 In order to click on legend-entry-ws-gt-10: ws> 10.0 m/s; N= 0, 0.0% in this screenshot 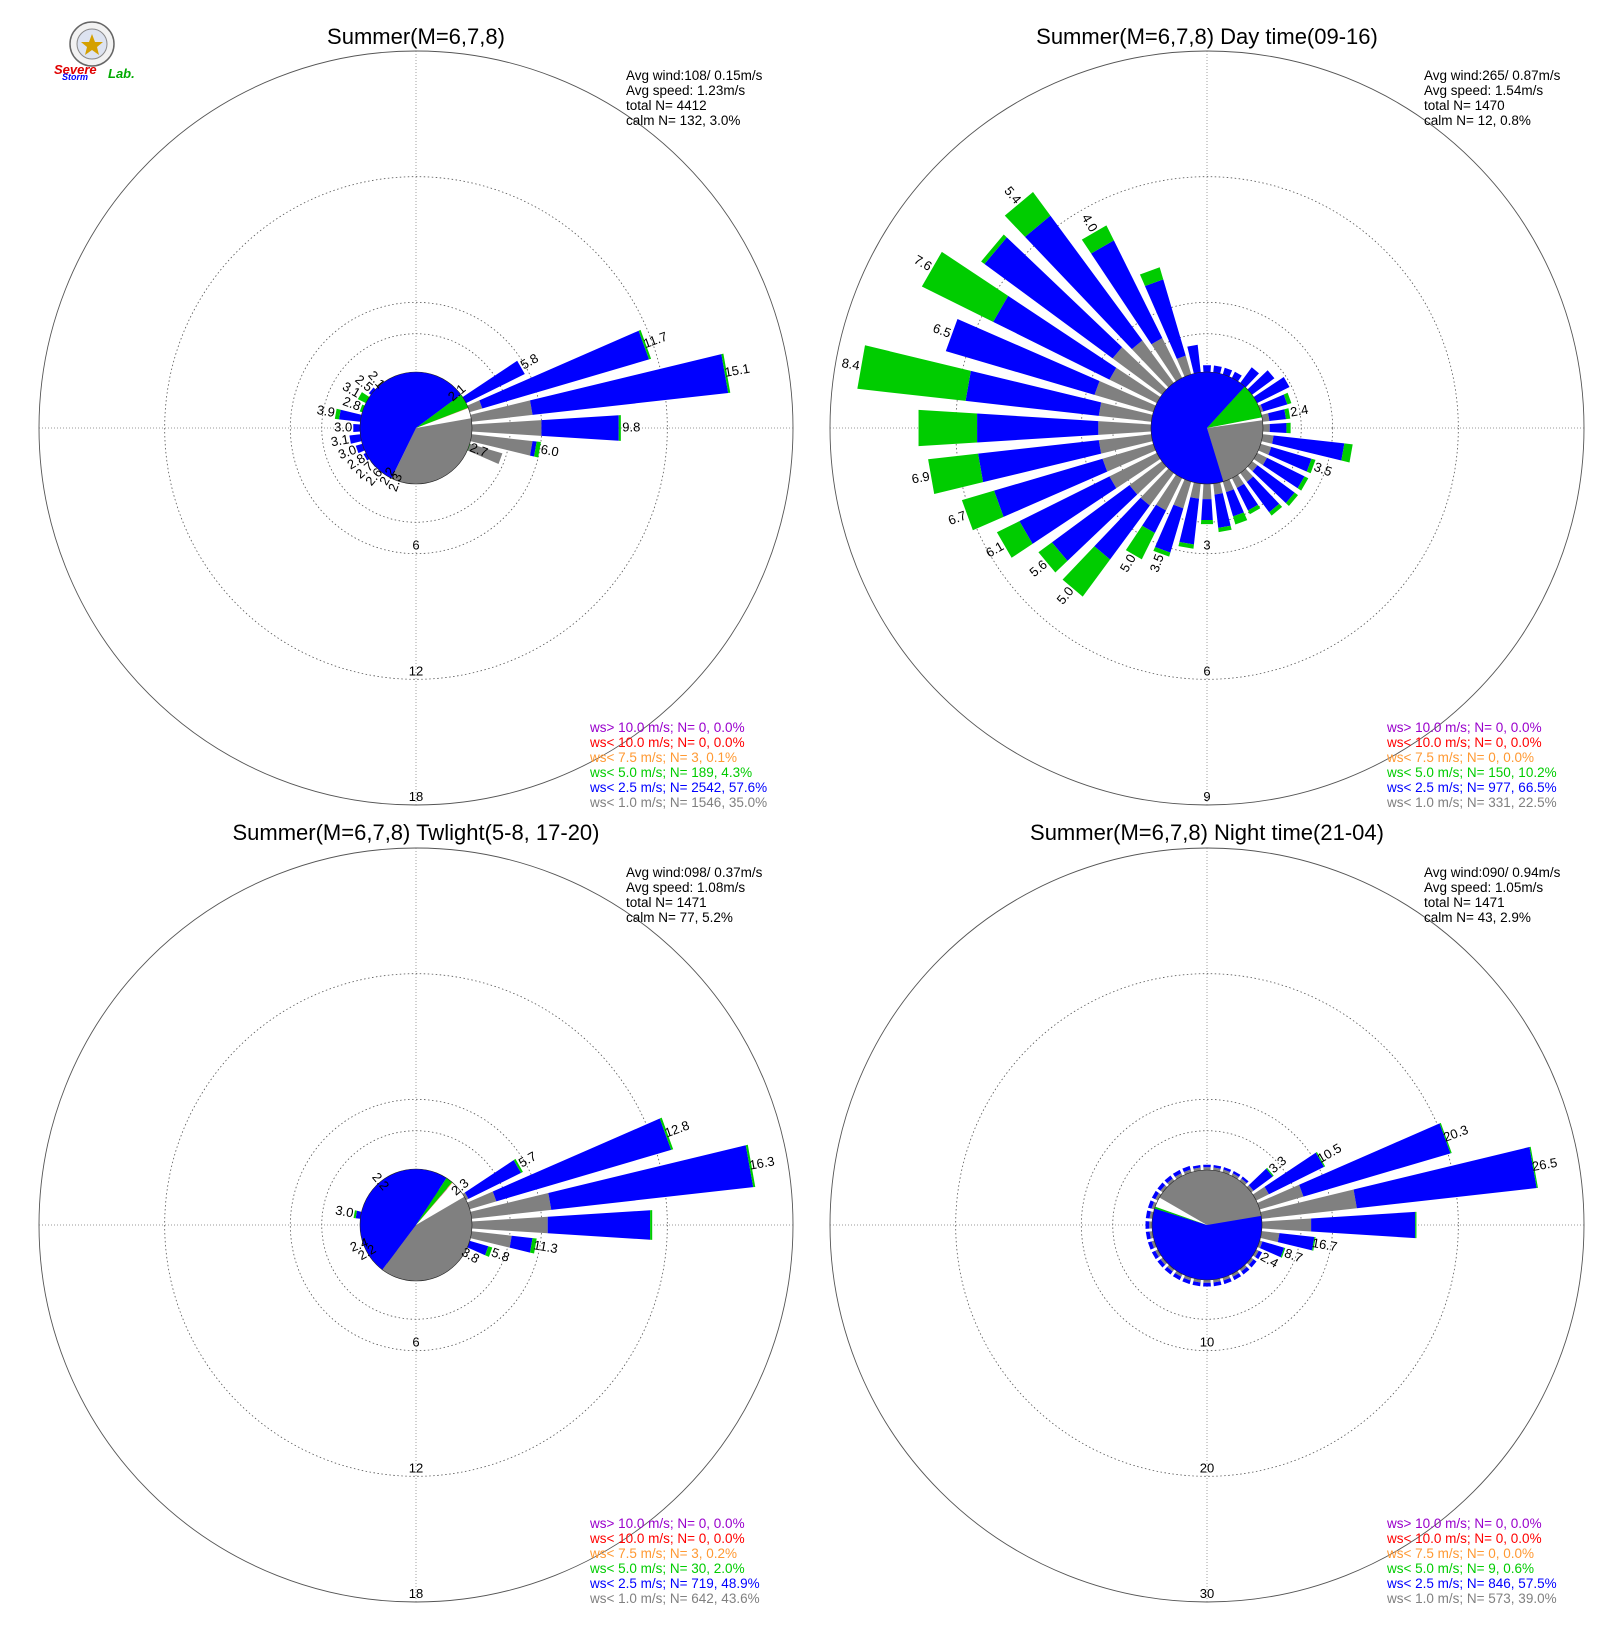, I will do `click(1464, 1523)`.